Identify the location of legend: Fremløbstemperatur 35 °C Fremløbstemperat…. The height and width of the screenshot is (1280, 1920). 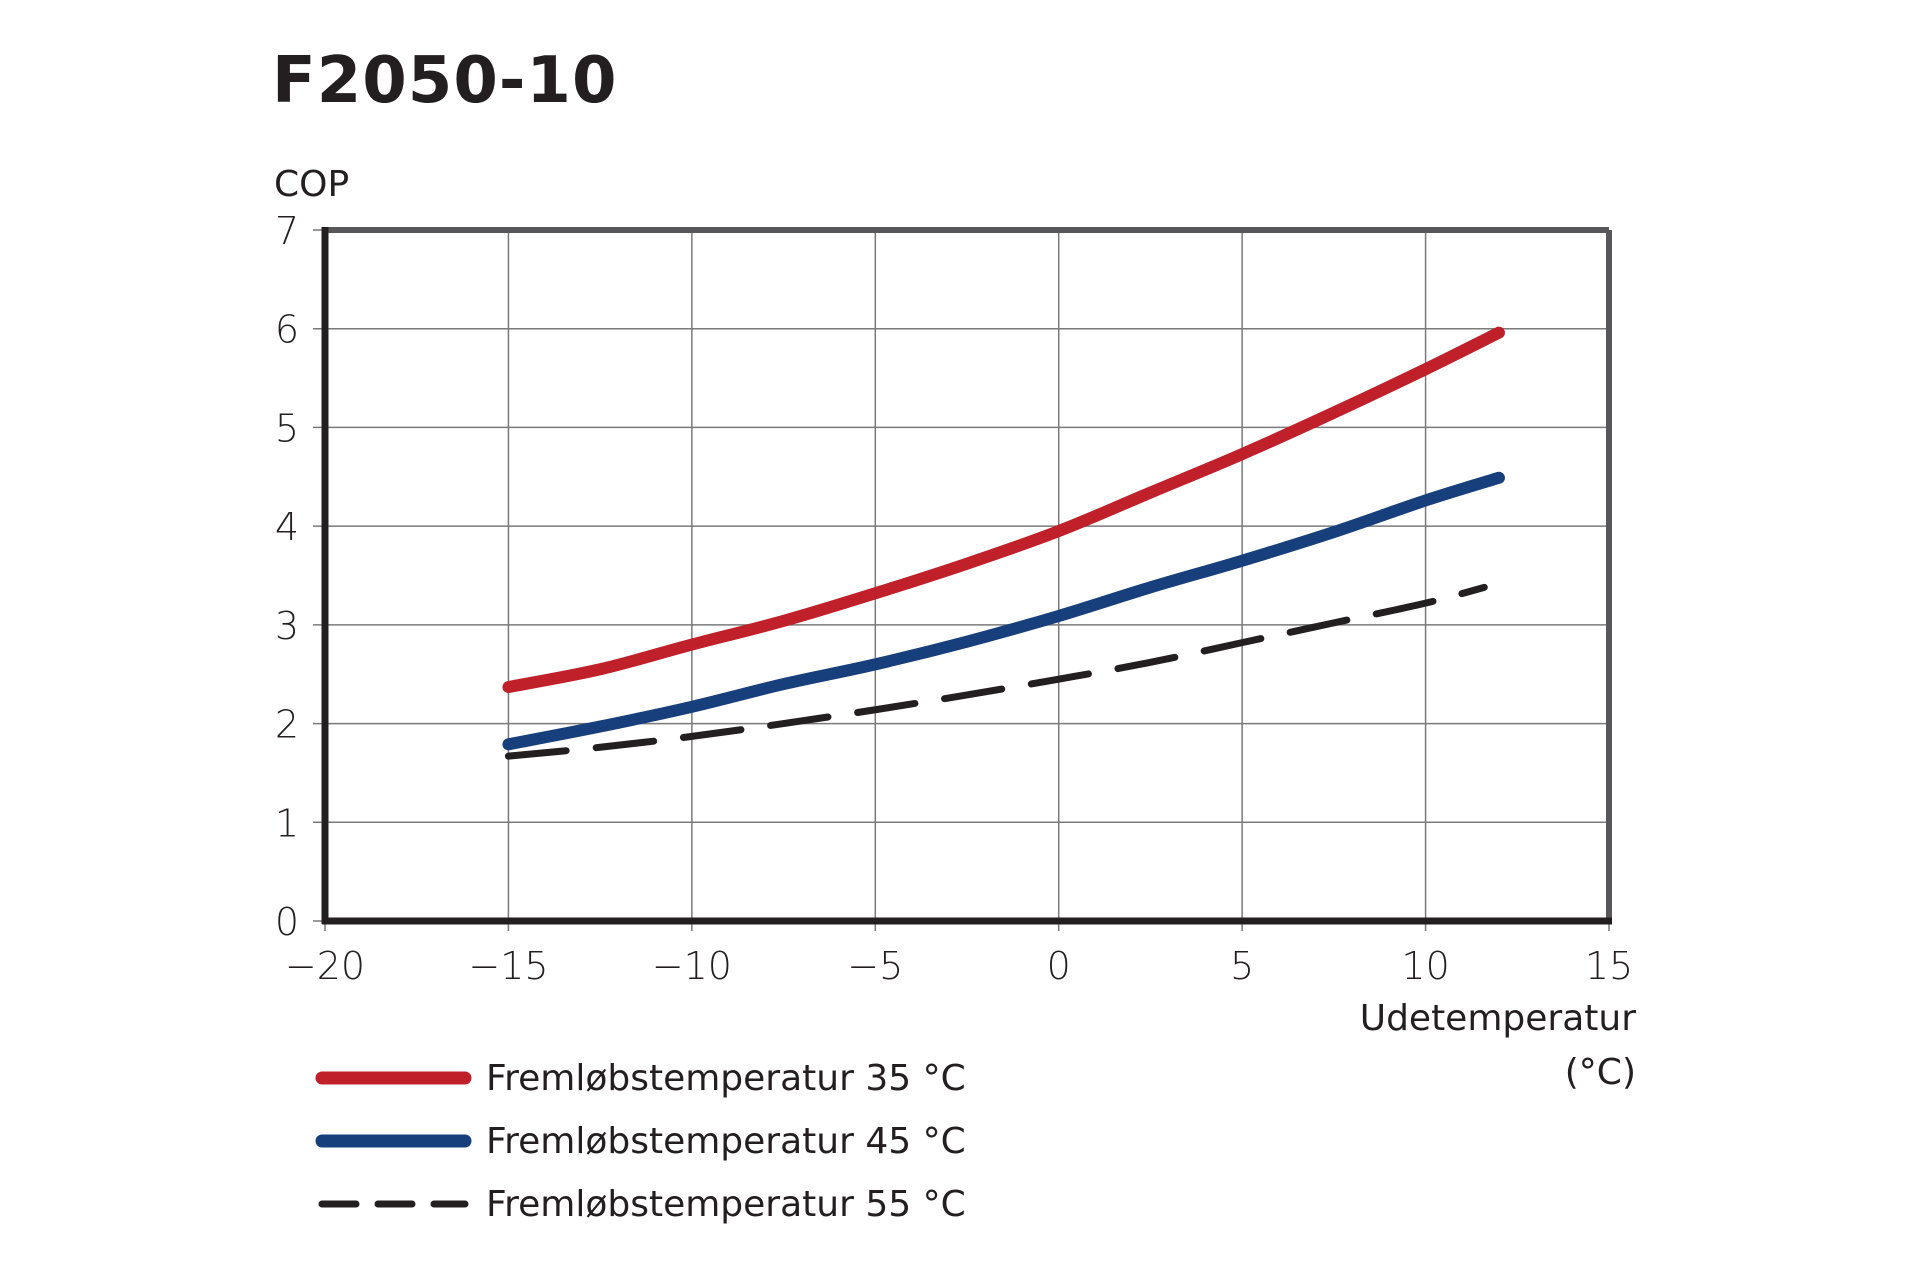
(640, 1141).